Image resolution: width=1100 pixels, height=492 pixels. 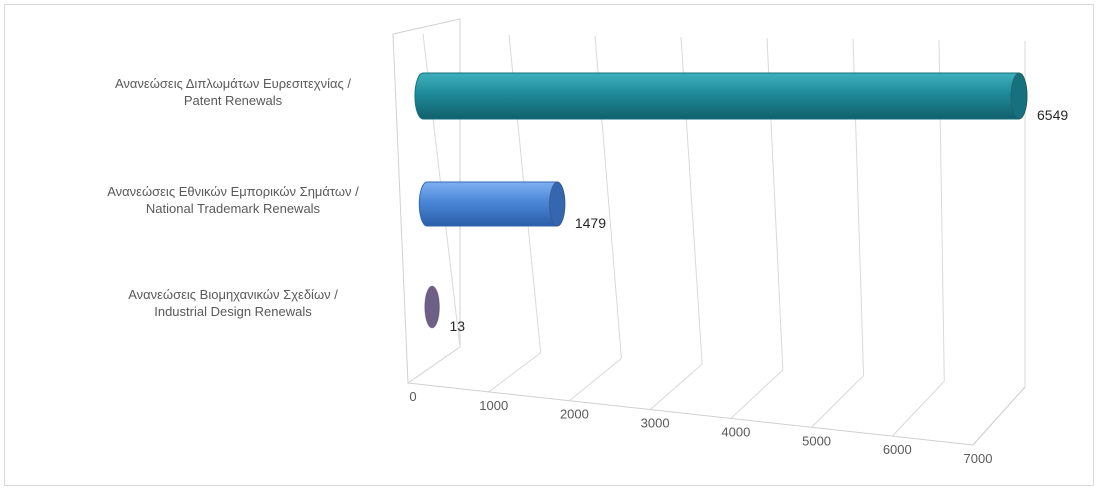 I want to click on category-label: Ανανεώσεις Εθνικών Εμπορικών Σημάτων /, so click(x=233, y=191).